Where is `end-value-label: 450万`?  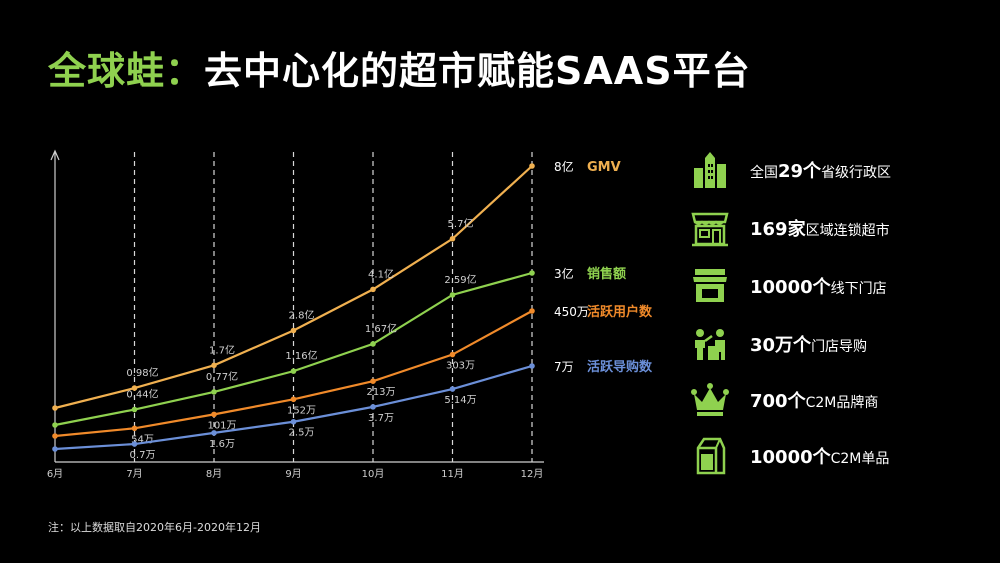
end-value-label: 450万 is located at coordinates (571, 312).